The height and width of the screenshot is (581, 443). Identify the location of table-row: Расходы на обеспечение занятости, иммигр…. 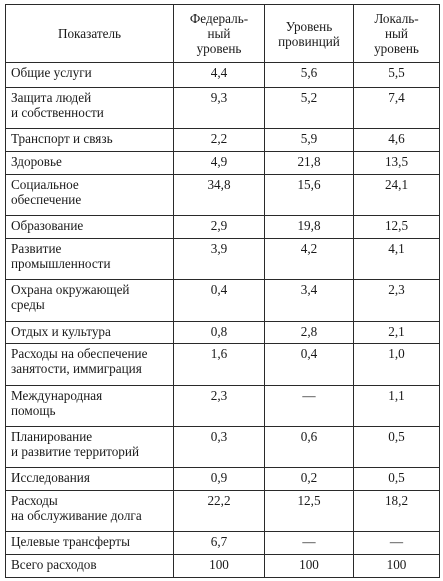
(222, 364).